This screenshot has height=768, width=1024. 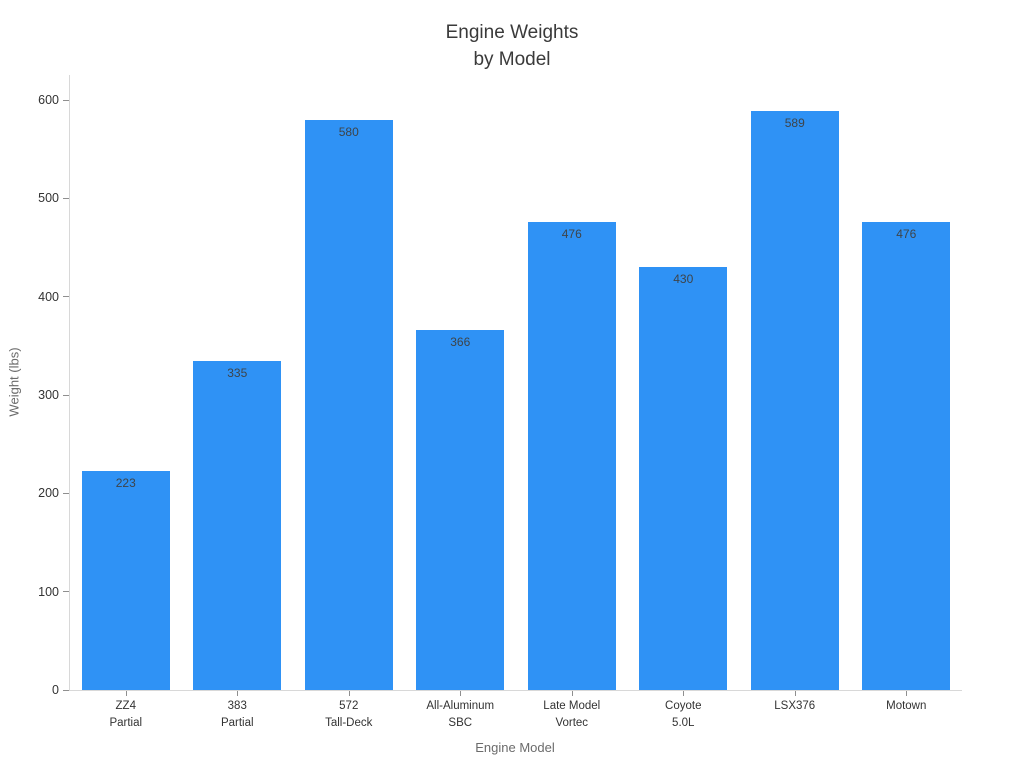 I want to click on bar: 580, so click(x=348, y=404).